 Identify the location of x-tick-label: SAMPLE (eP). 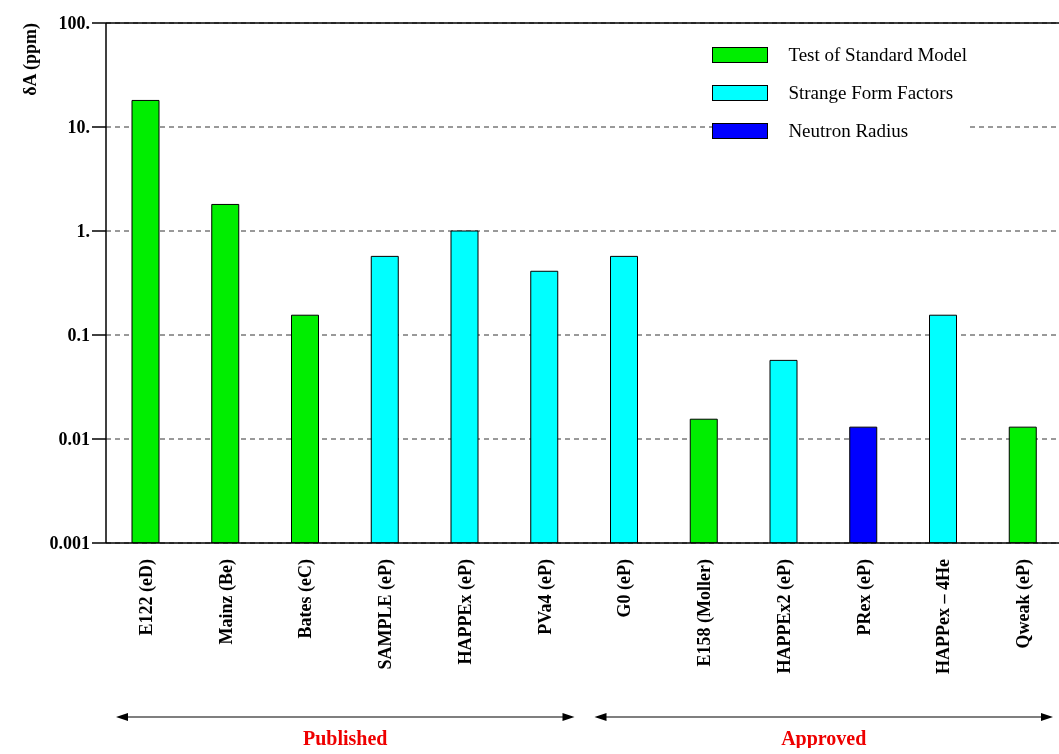
(386, 614).